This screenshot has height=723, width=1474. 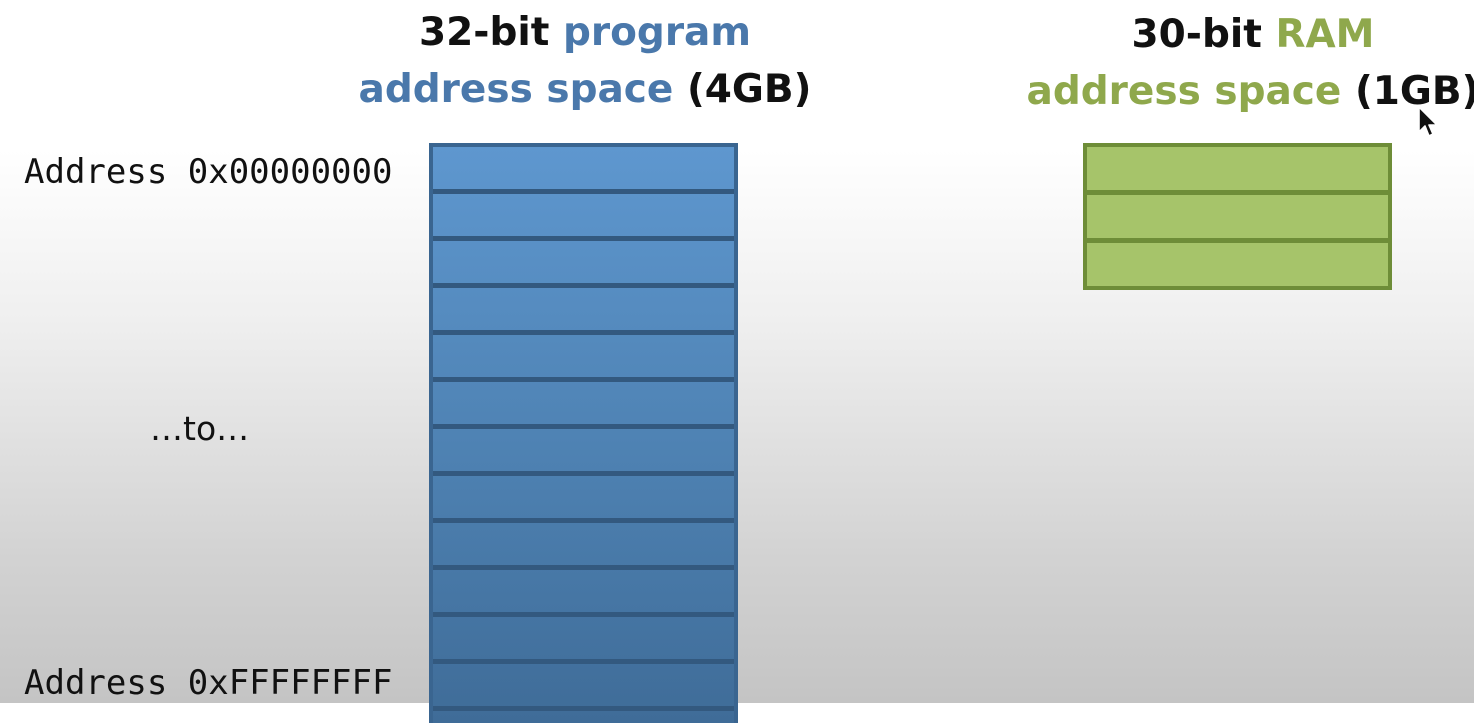 I want to click on program-title-line-1: 32-bit program, so click(x=585, y=32).